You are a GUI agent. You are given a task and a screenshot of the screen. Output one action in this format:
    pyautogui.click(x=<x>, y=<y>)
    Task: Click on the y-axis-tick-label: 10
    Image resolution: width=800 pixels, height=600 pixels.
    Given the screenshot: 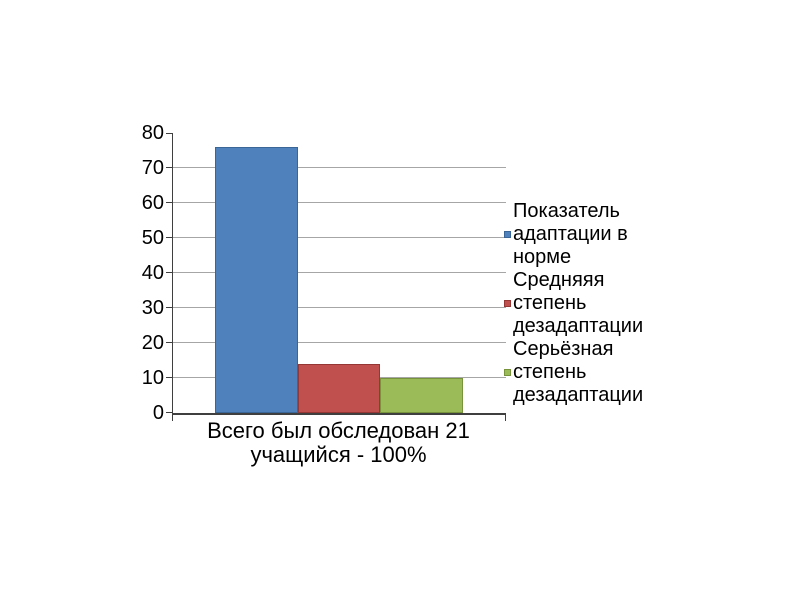 What is the action you would take?
    pyautogui.click(x=152, y=378)
    